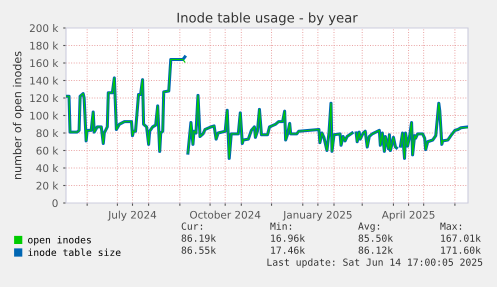  I want to click on text: 86.19k, so click(199, 238).